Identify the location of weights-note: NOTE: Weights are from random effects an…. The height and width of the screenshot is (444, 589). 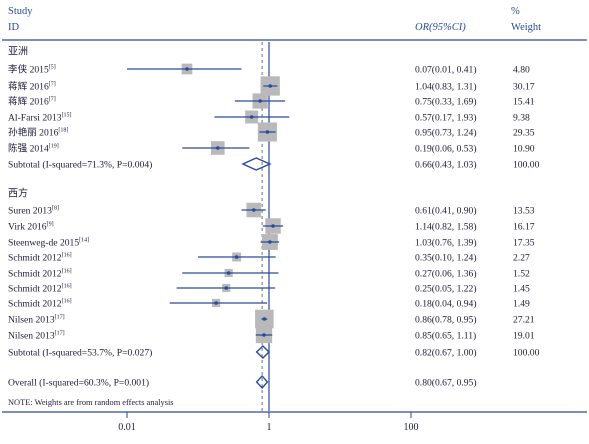
(91, 402).